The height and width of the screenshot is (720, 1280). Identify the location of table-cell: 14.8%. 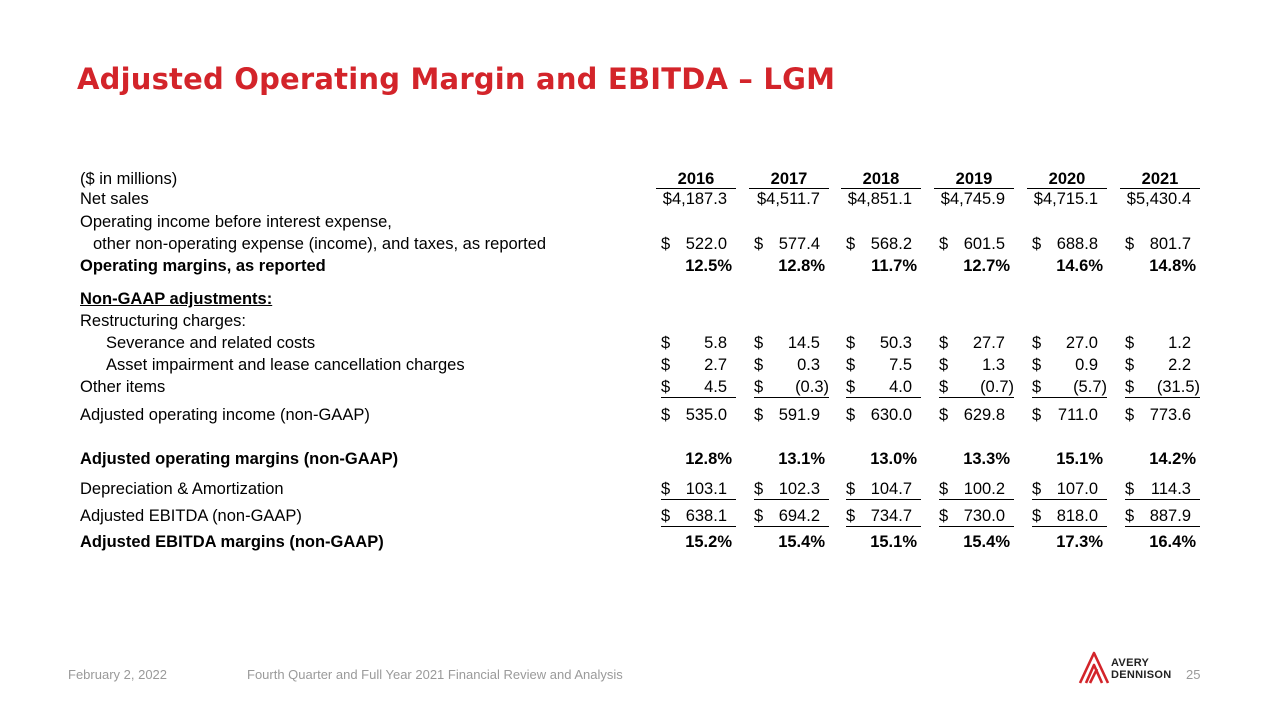
(1172, 266).